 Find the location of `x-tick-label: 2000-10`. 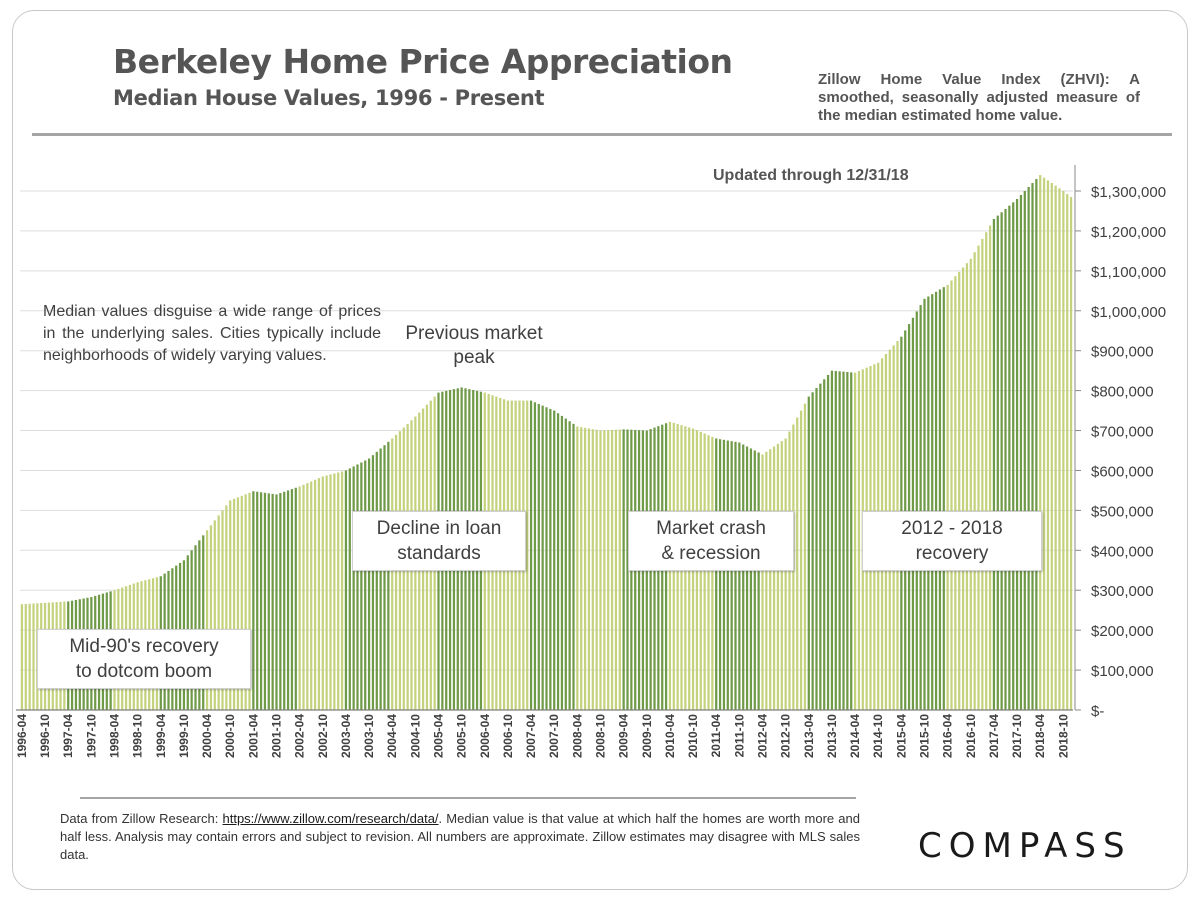

x-tick-label: 2000-10 is located at coordinates (230, 736).